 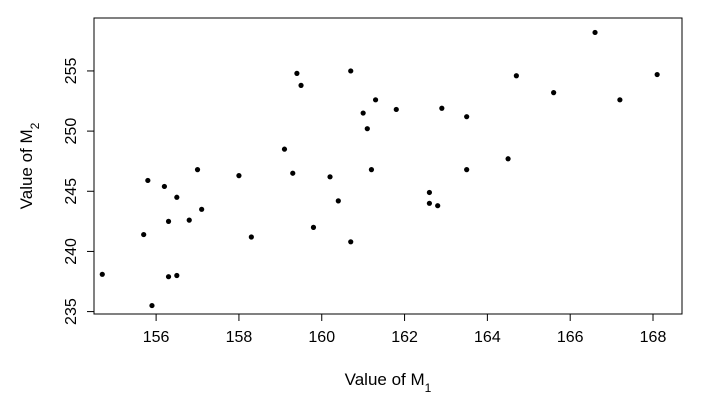 What do you see at coordinates (239, 337) in the screenshot?
I see `x-tick-label: 158` at bounding box center [239, 337].